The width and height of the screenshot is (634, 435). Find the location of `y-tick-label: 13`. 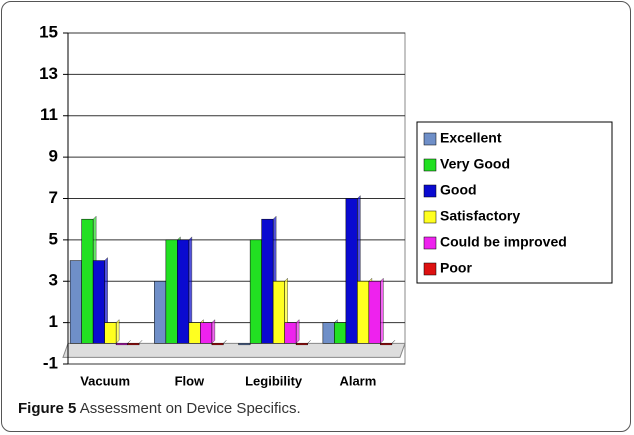

y-tick-label: 13 is located at coordinates (48, 73).